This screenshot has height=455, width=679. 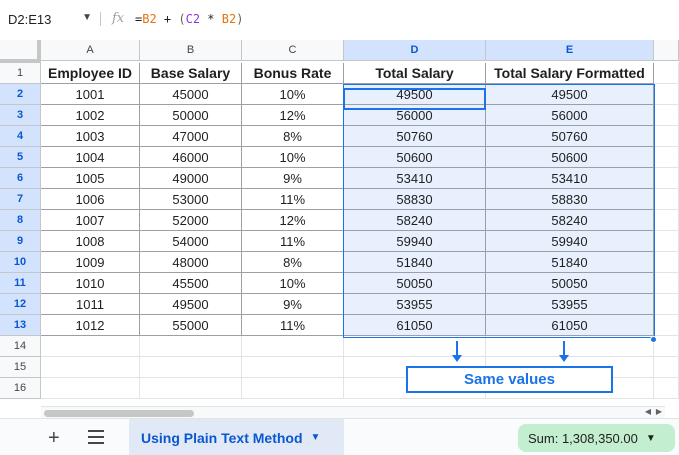 I want to click on data-cell: 49000, so click(x=191, y=178).